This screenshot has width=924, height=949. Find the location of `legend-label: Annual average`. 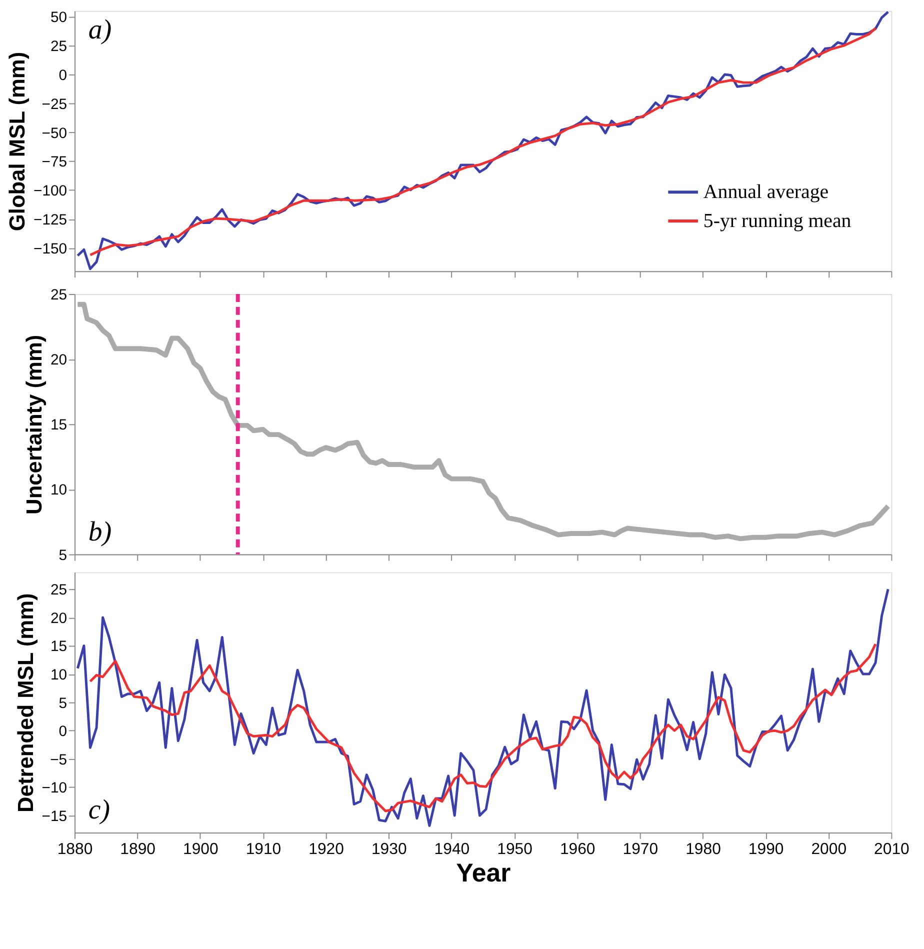

legend-label: Annual average is located at coordinates (766, 192).